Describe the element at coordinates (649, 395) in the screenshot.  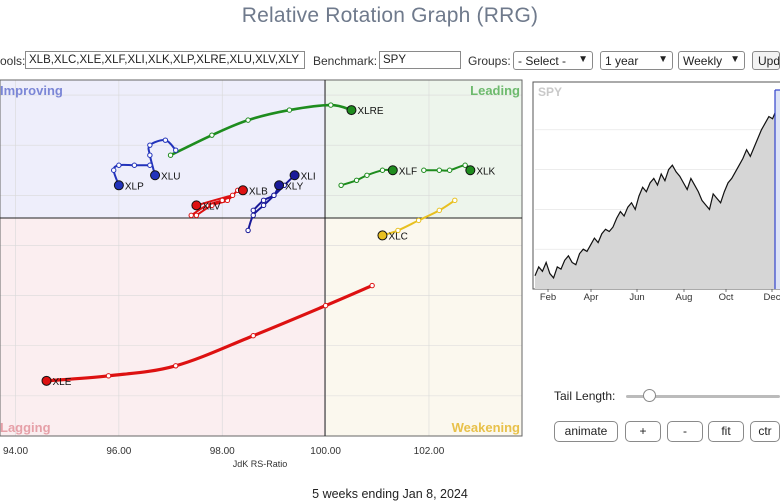
I see `tail-length-slider-thumb` at that location.